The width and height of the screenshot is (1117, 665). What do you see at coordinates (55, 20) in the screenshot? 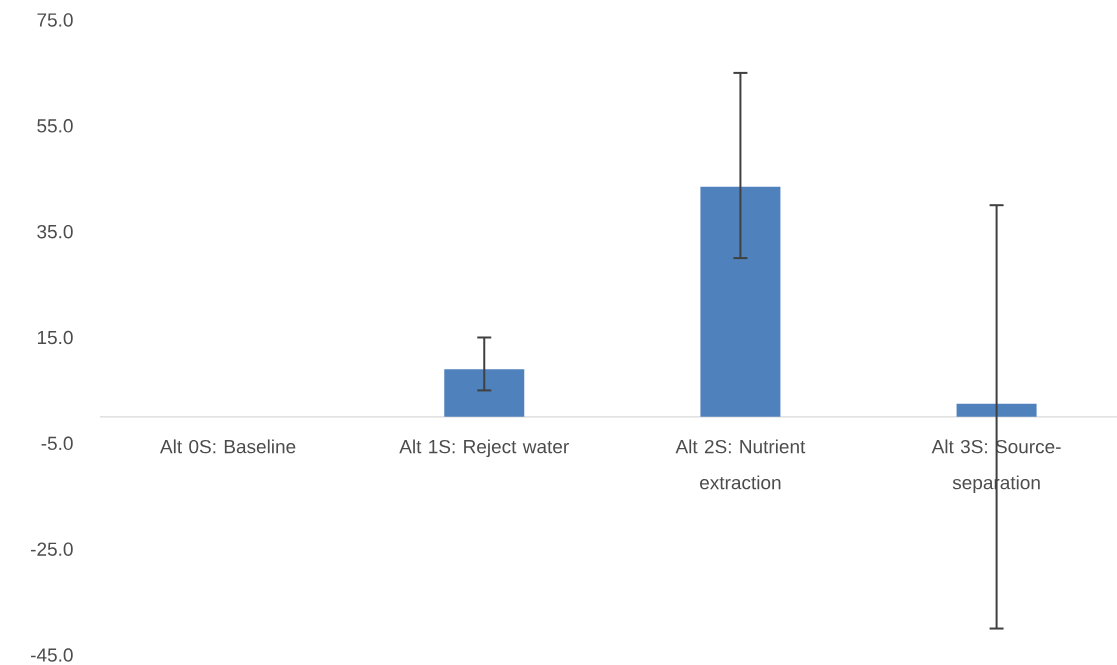
I see `y-tick-label: 75.0` at bounding box center [55, 20].